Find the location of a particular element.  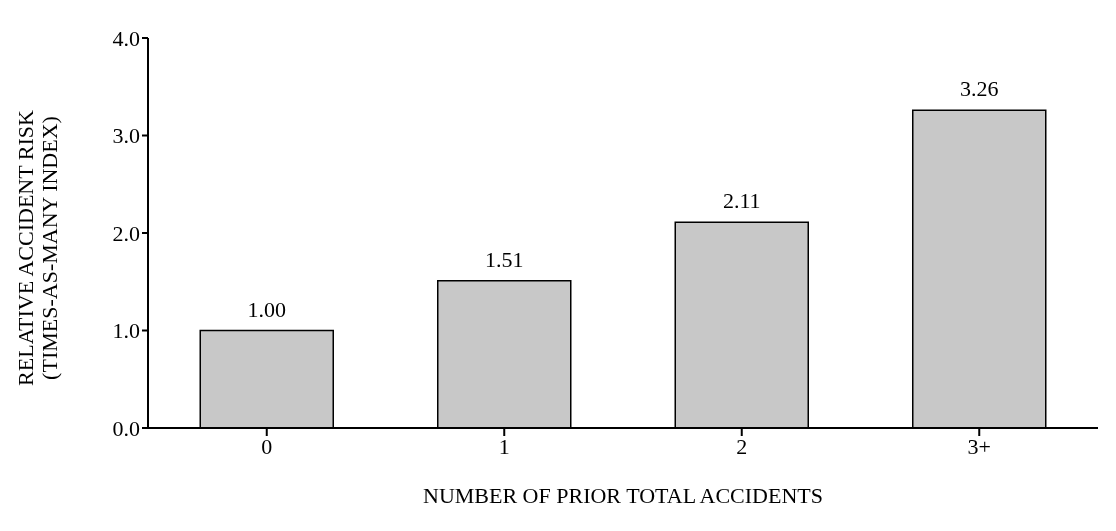

x-tick-label: 3+ is located at coordinates (979, 446).